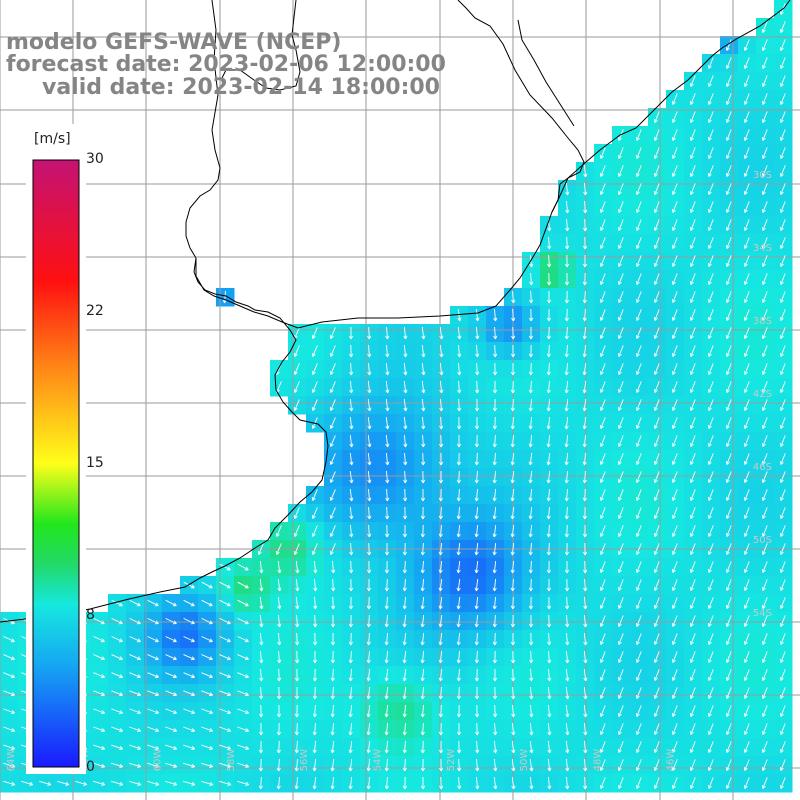 Image resolution: width=800 pixels, height=800 pixels. What do you see at coordinates (762, 394) in the screenshot?
I see `lat-label: 42S` at bounding box center [762, 394].